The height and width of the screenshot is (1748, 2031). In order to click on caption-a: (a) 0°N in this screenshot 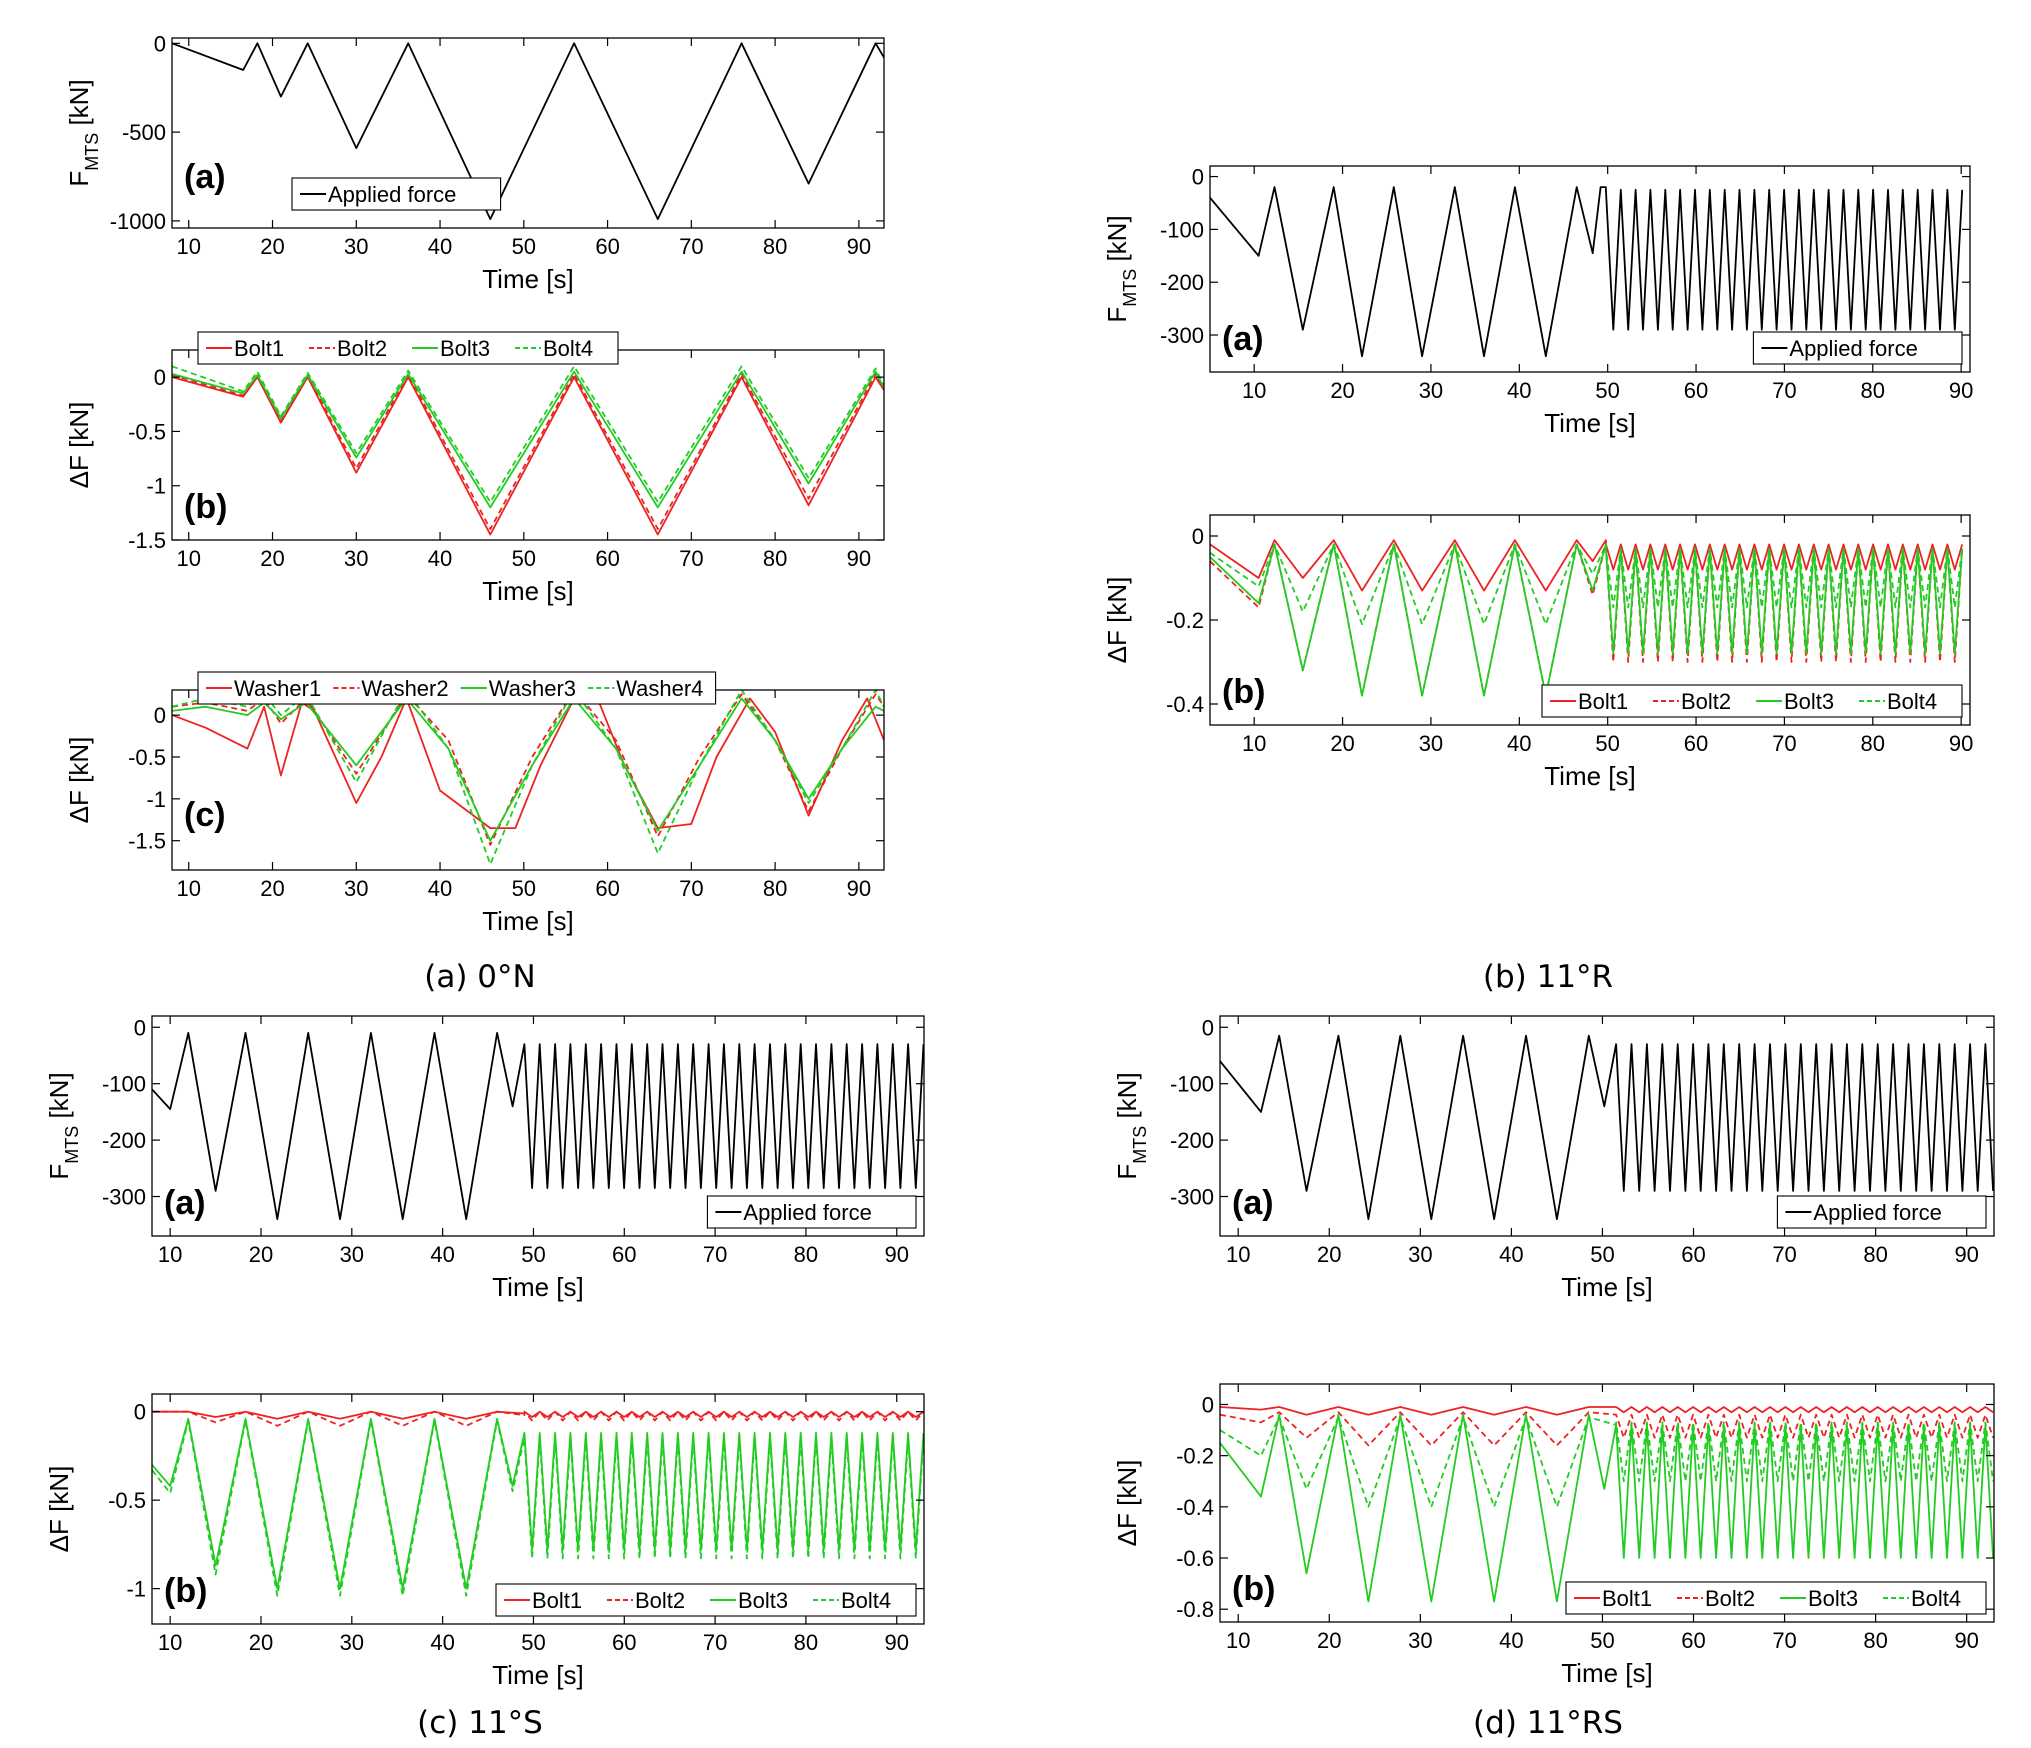, I will do `click(479, 977)`.